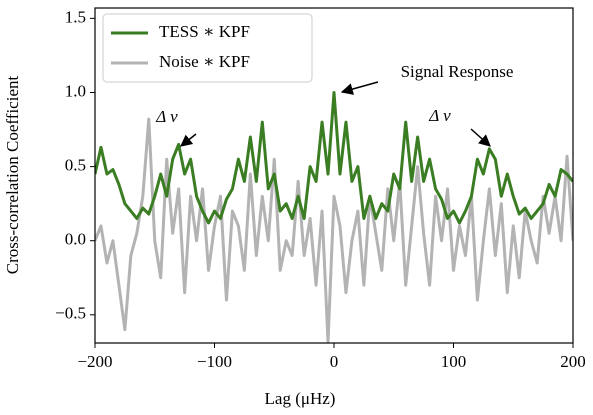 The height and width of the screenshot is (415, 593). I want to click on x-tick-label: 200, so click(573, 361).